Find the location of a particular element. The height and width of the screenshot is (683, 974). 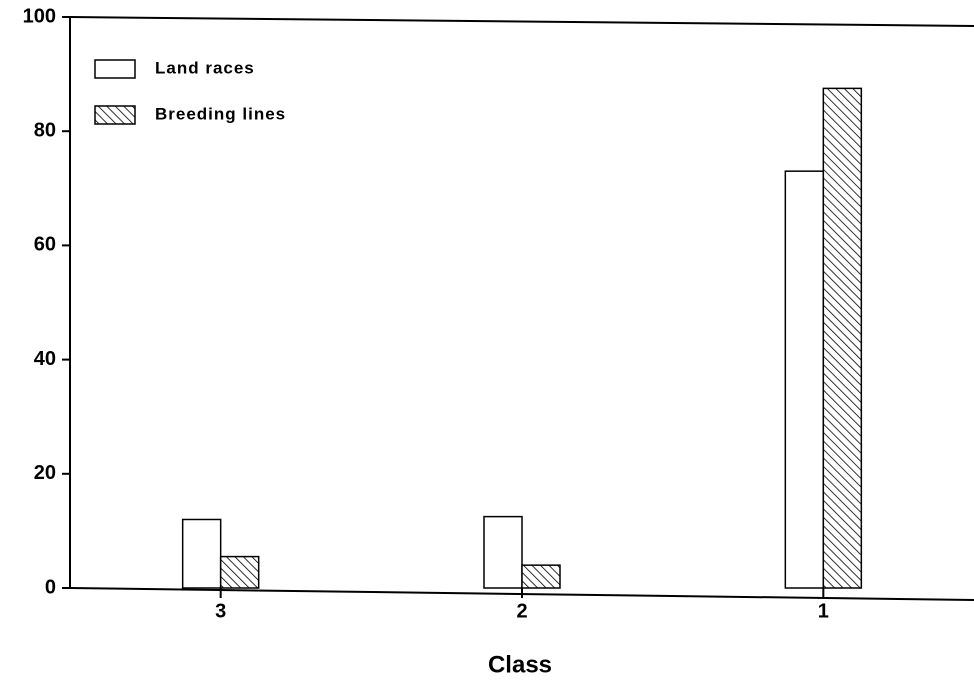

y-tick-label: 0 is located at coordinates (50, 587).